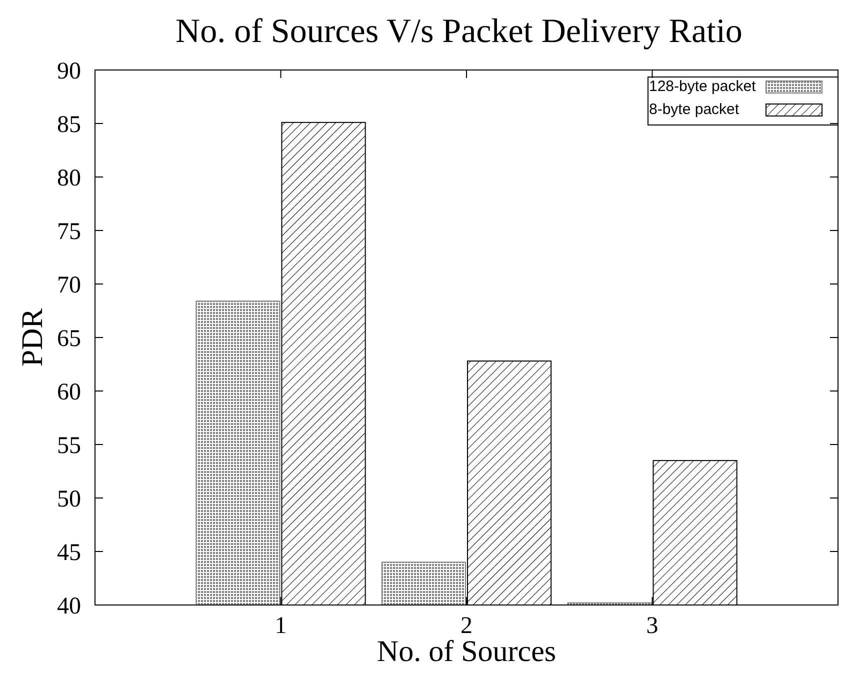 This screenshot has width=848, height=673. What do you see at coordinates (69, 178) in the screenshot?
I see `y-tick-label: 80` at bounding box center [69, 178].